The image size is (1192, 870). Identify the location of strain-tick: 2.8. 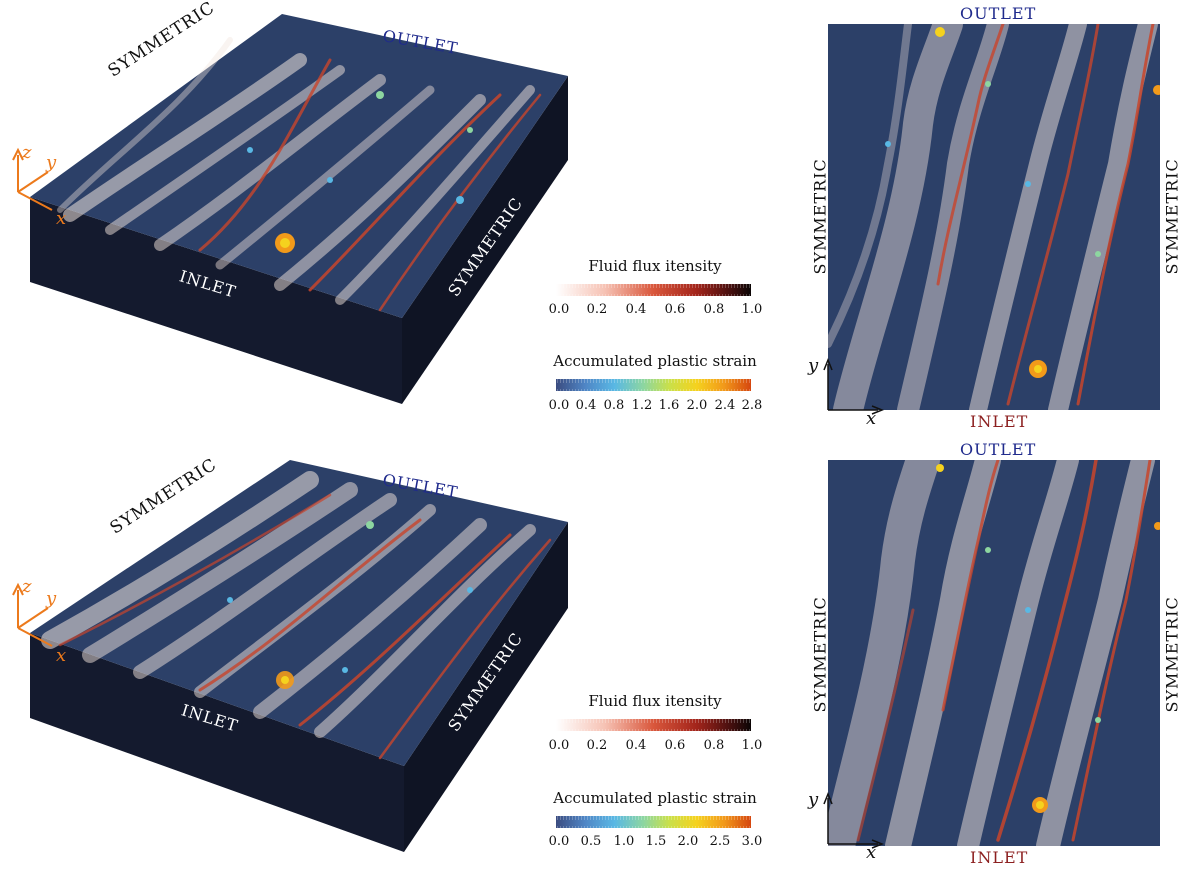
(752, 405).